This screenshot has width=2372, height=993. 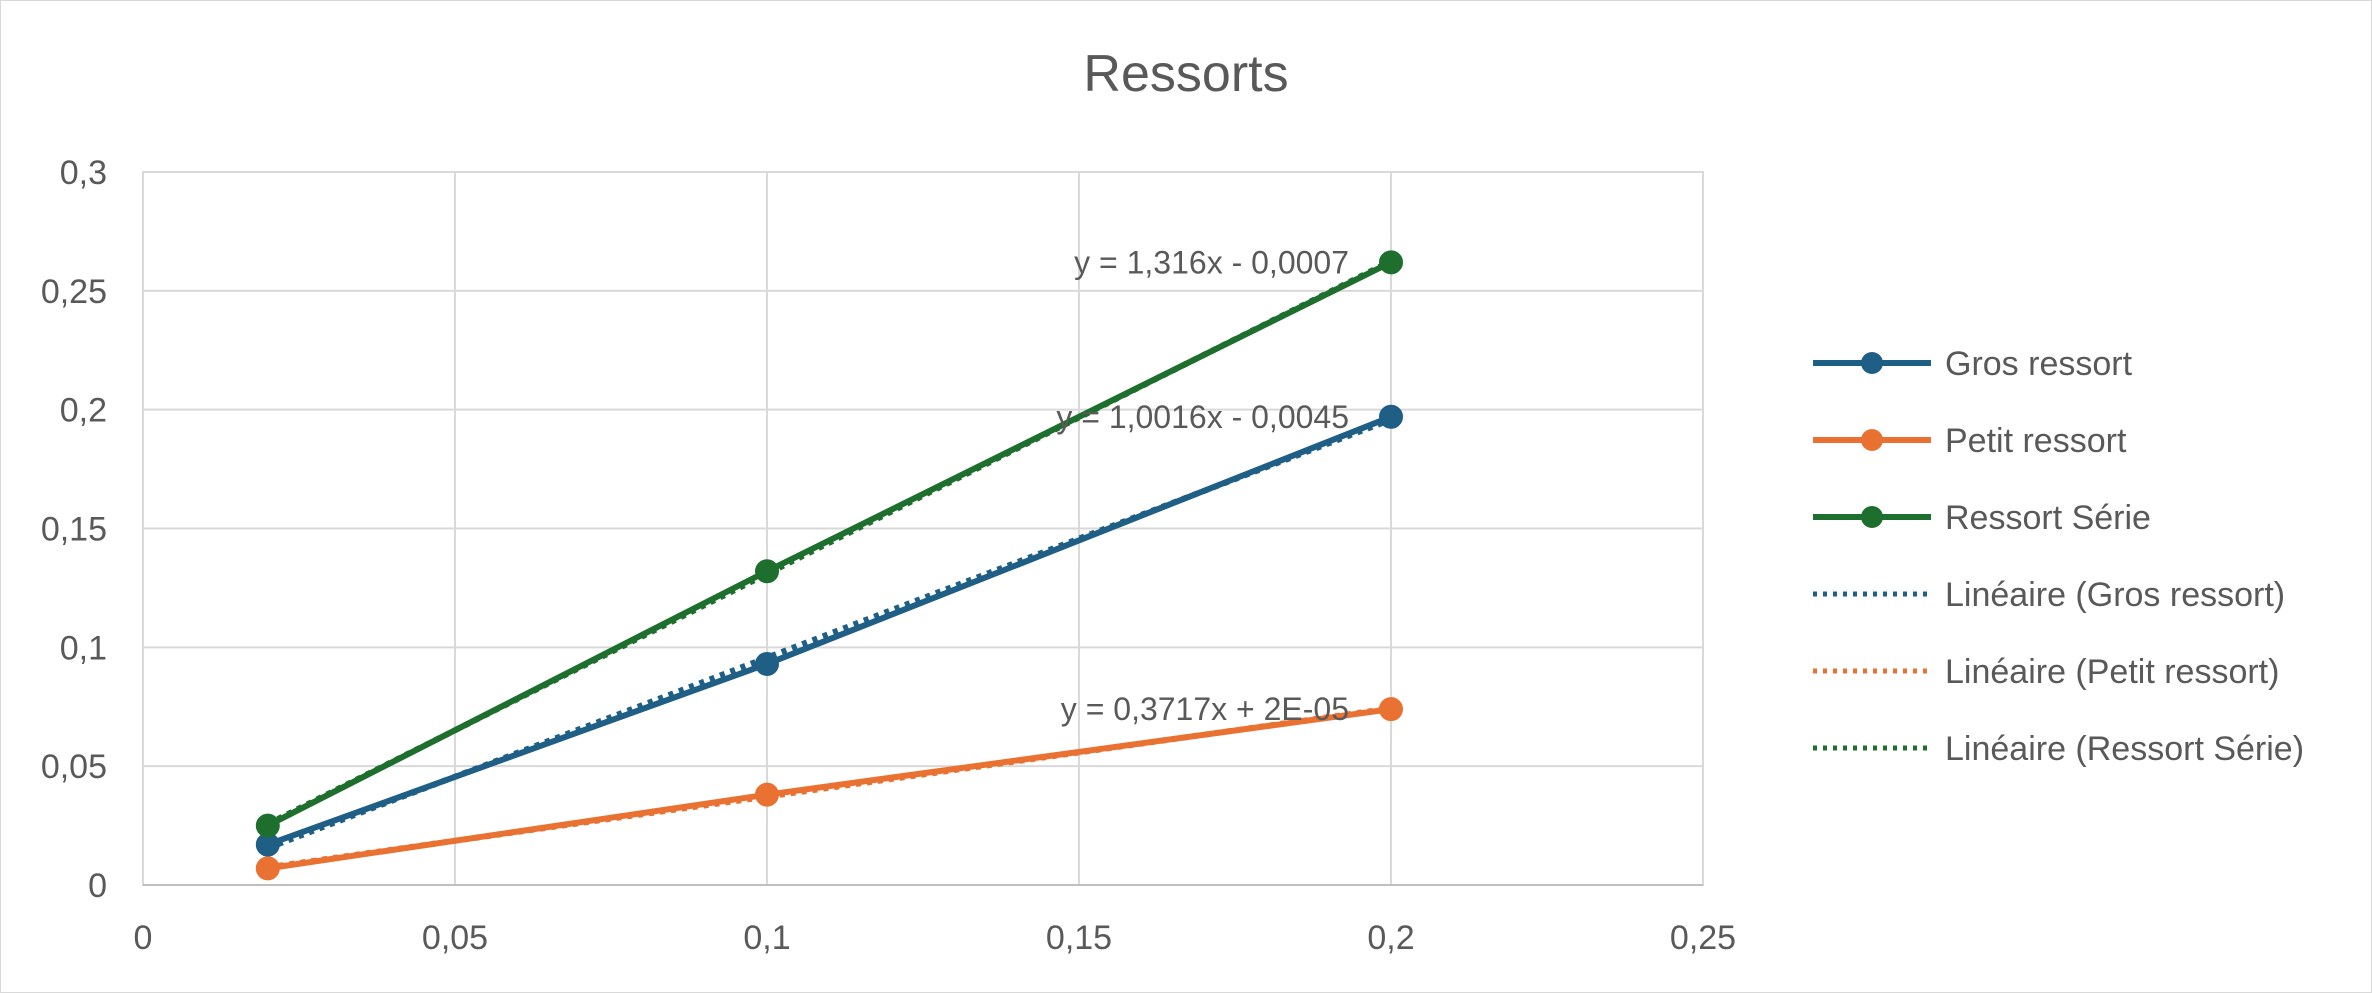 What do you see at coordinates (2124, 749) in the screenshot?
I see `legend-trend-label-serie: Linéaire (Ressort Série)` at bounding box center [2124, 749].